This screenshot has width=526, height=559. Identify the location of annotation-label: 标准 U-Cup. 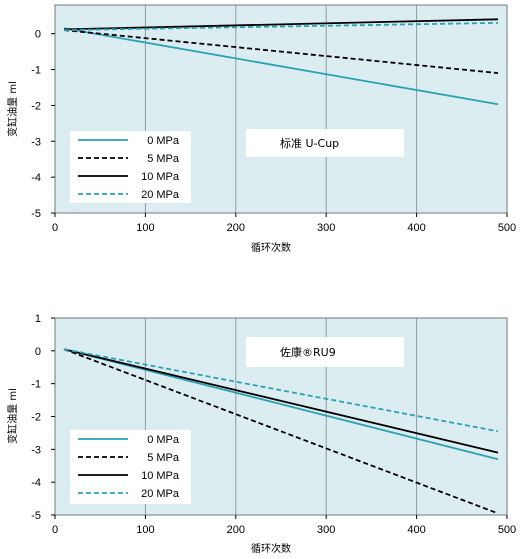
(309, 143).